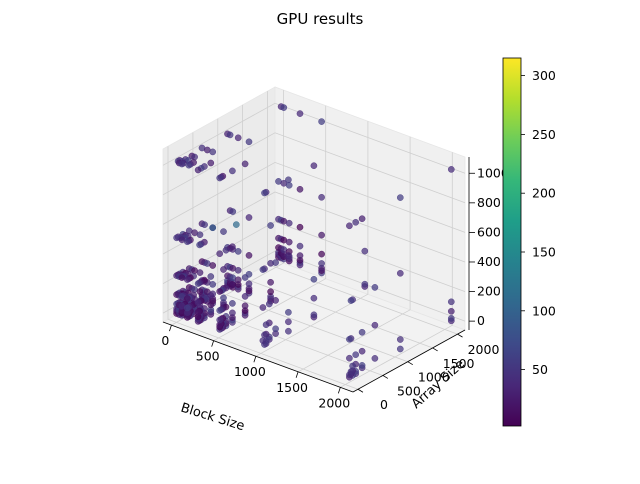  What do you see at coordinates (493, 172) in the screenshot?
I see `z-tick-label: 1000` at bounding box center [493, 172].